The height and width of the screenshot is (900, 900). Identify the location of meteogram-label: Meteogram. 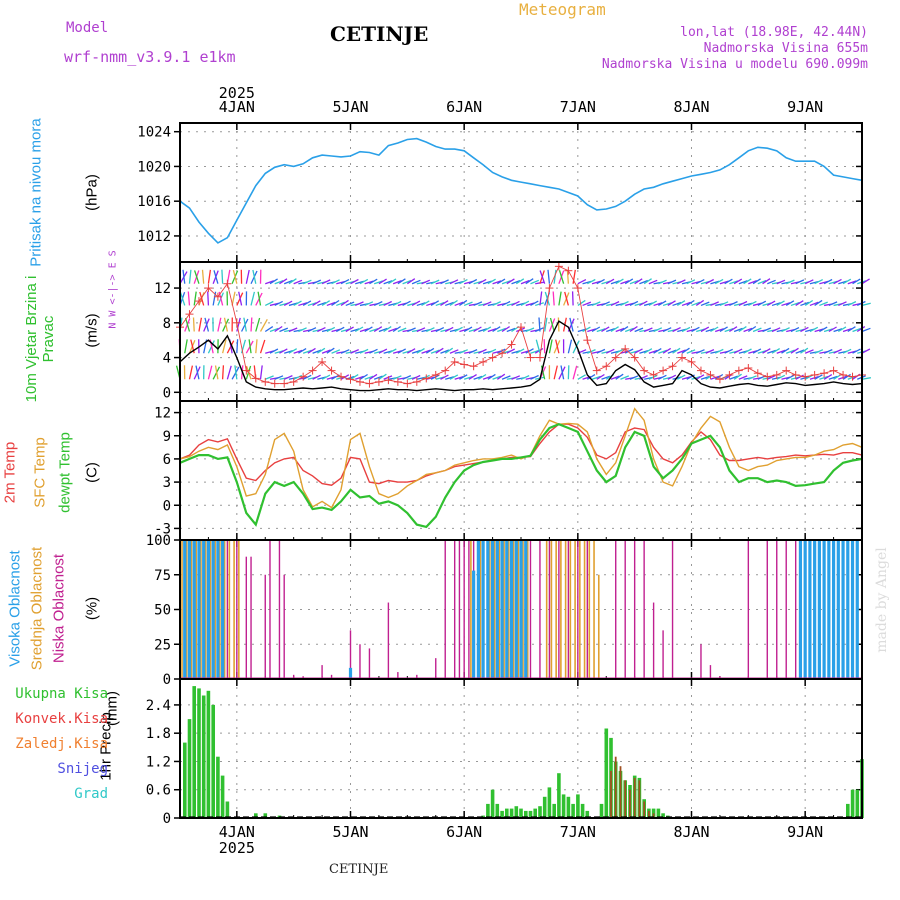
(562, 9).